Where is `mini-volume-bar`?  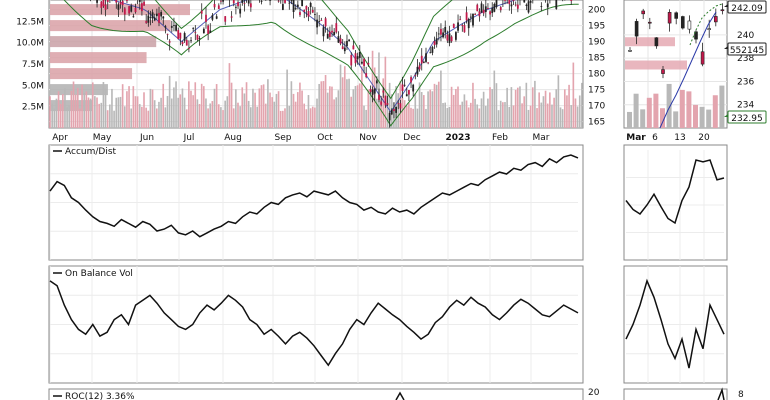 mini-volume-bar is located at coordinates (702, 117).